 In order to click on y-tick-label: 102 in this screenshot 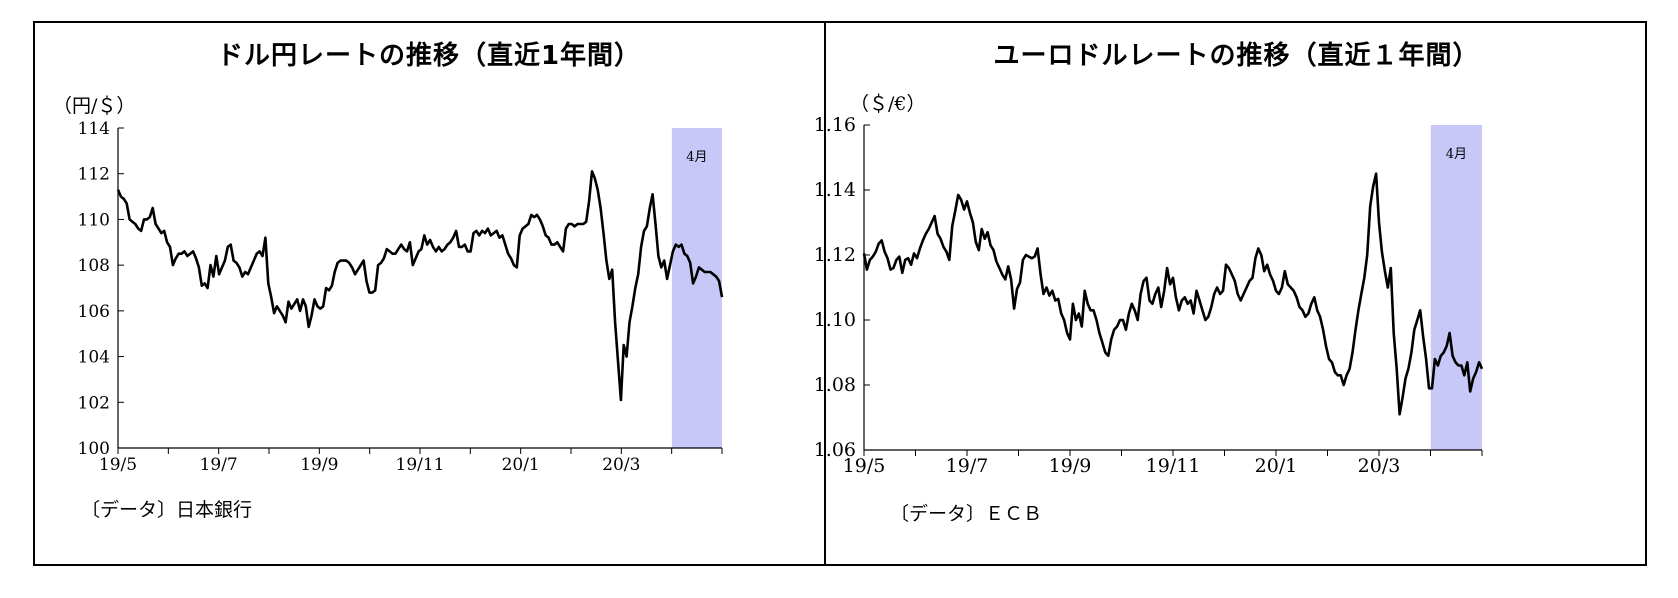, I will do `click(94, 403)`.